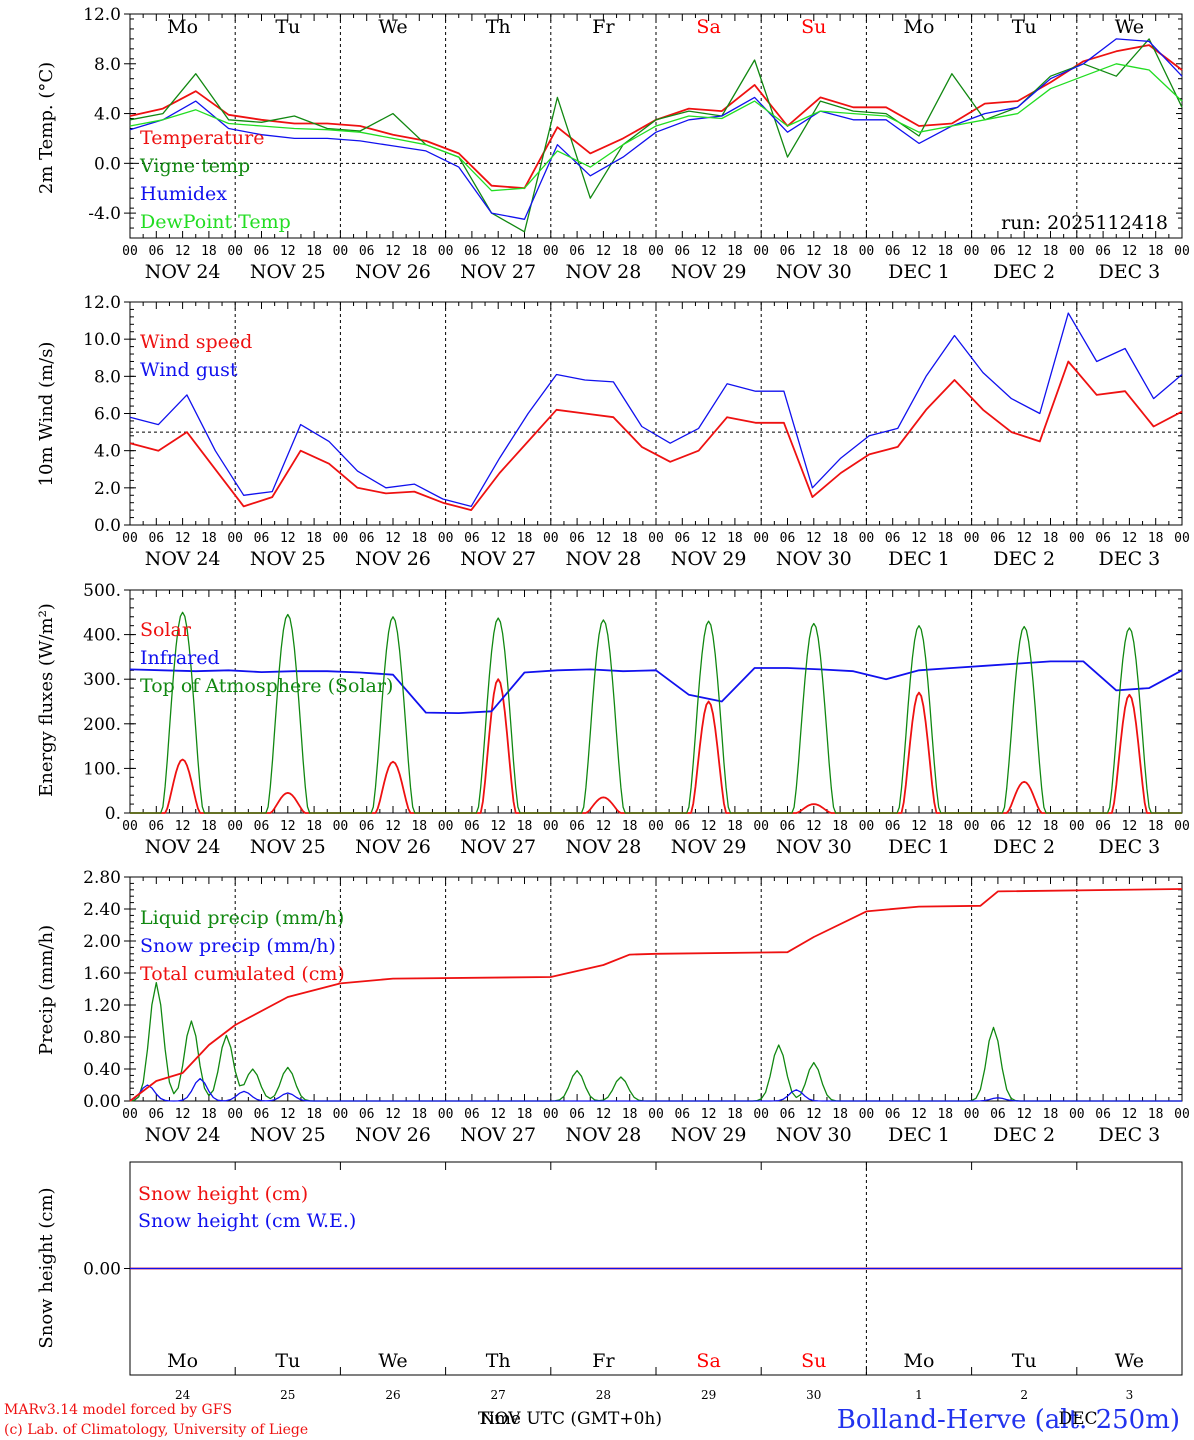  Describe the element at coordinates (107, 452) in the screenshot. I see `wind-ytick-label: 4.0` at that location.